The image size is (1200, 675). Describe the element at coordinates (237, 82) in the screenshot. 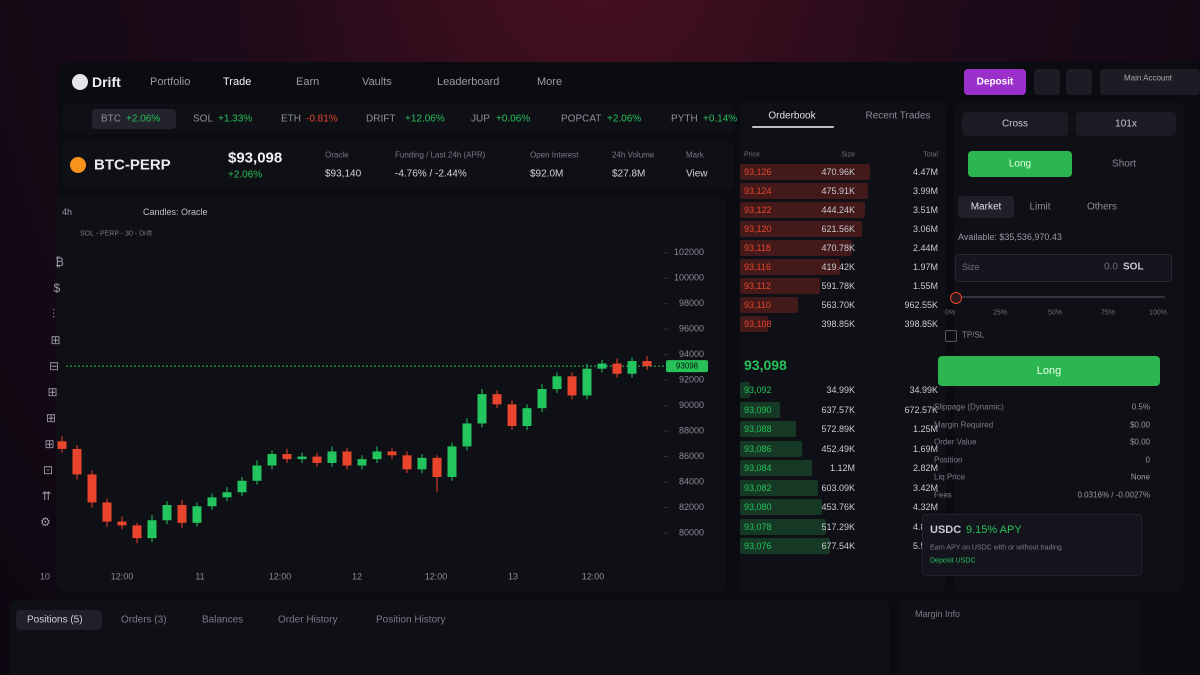

I see `nav-item: Trade` at that location.